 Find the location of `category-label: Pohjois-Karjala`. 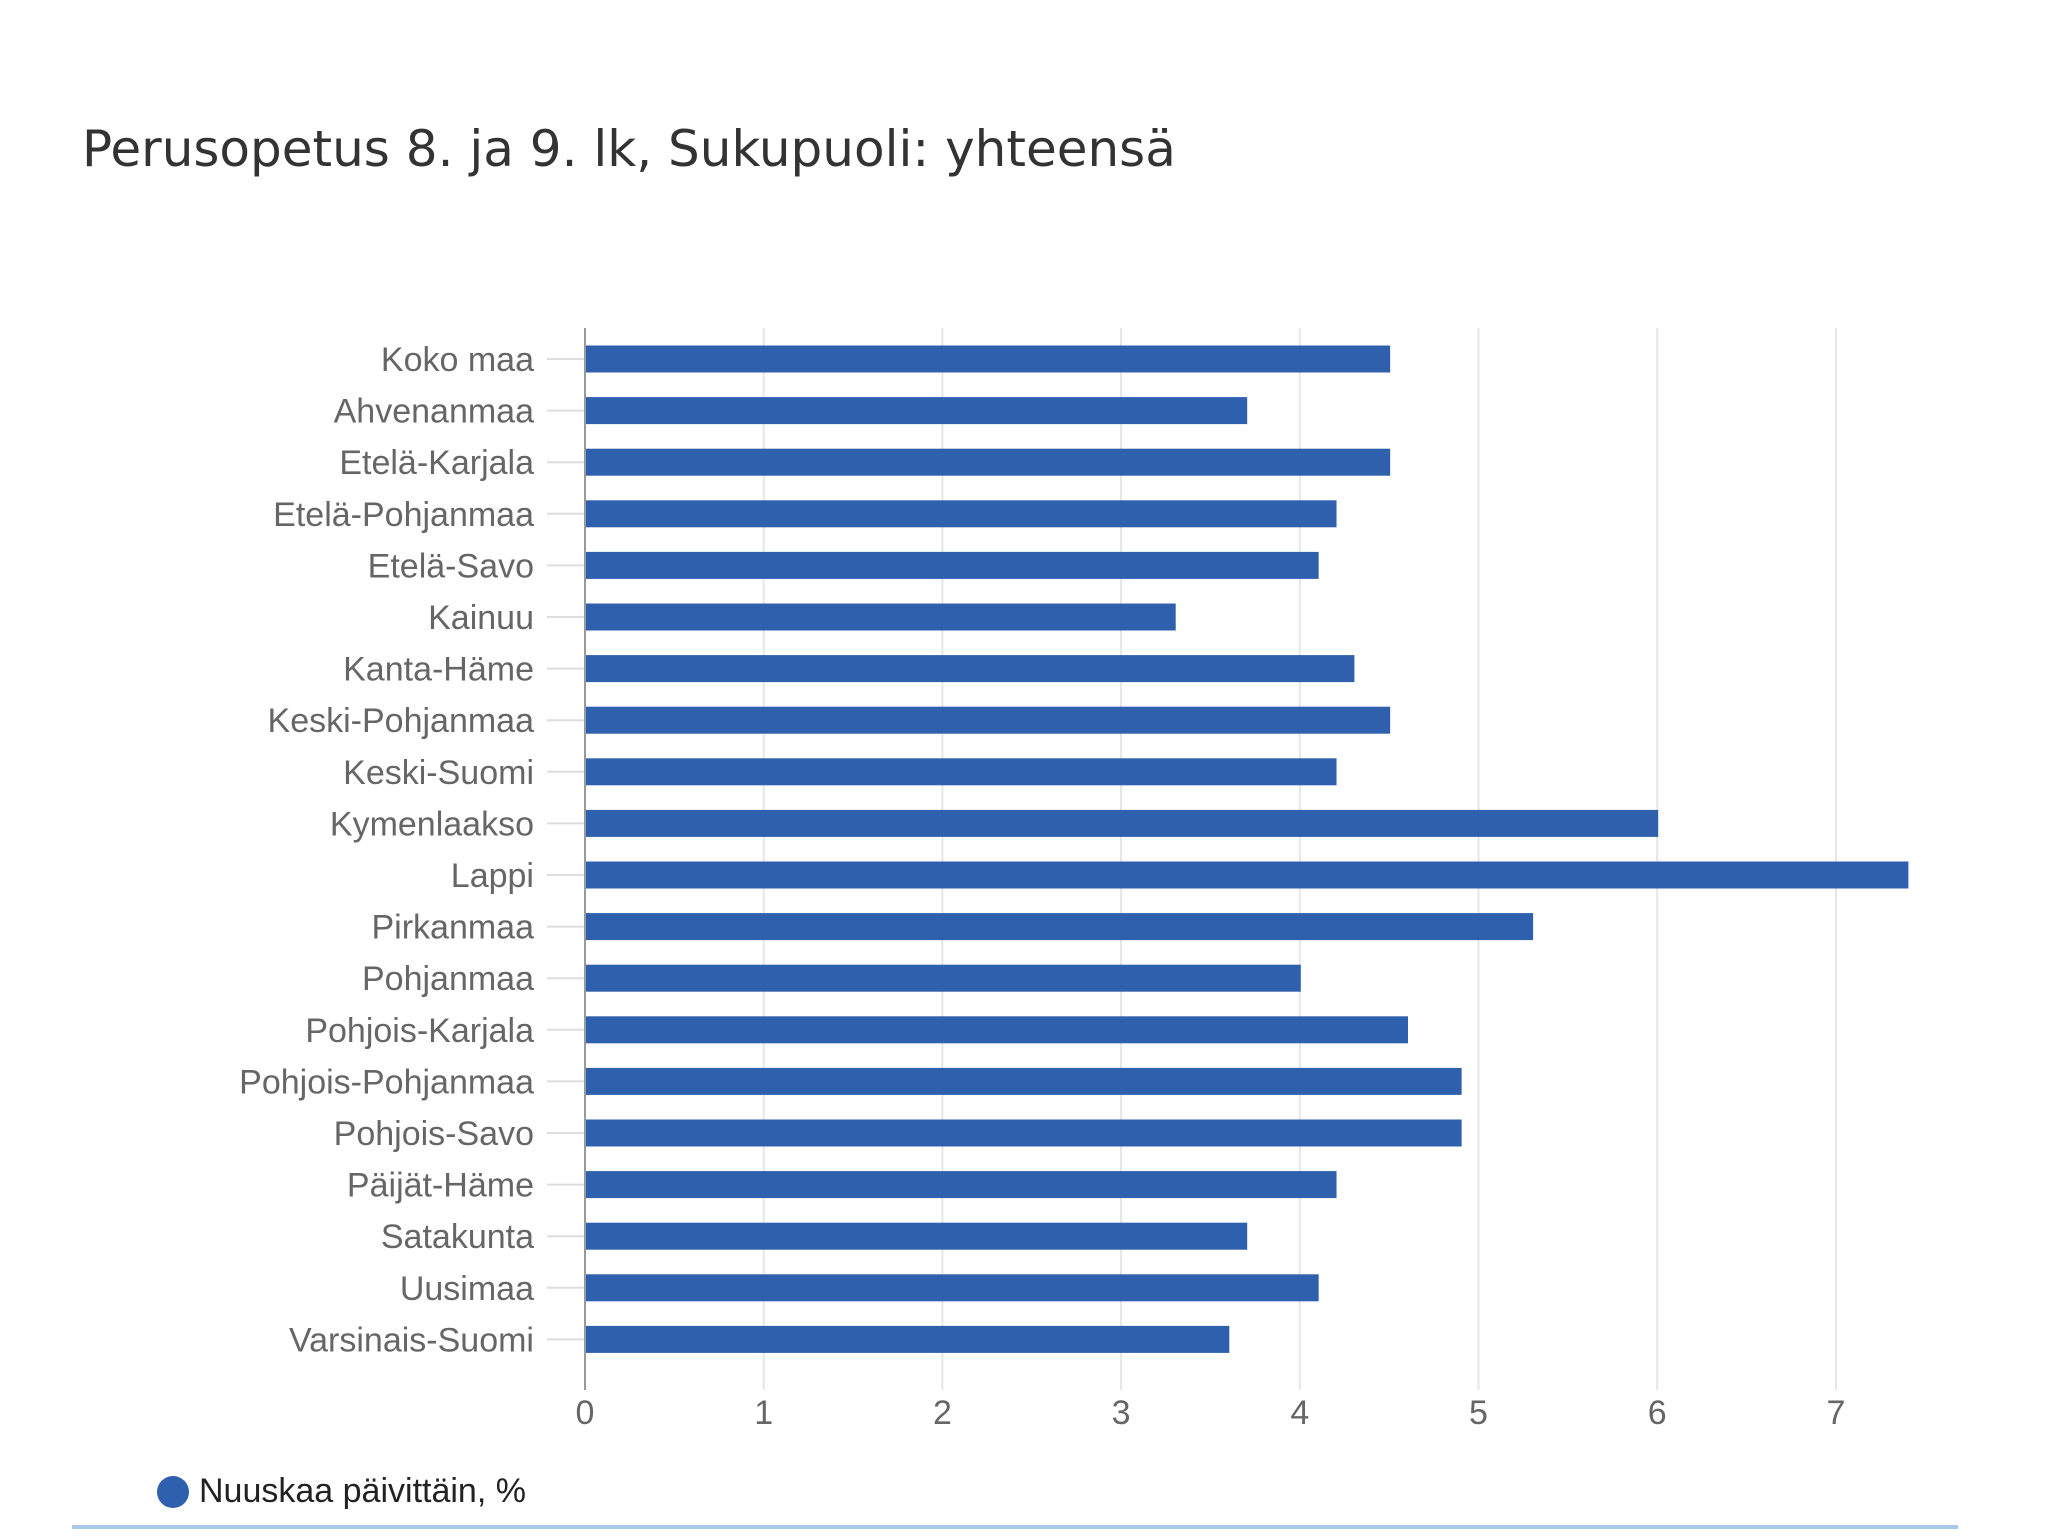

category-label: Pohjois-Karjala is located at coordinates (419, 1031).